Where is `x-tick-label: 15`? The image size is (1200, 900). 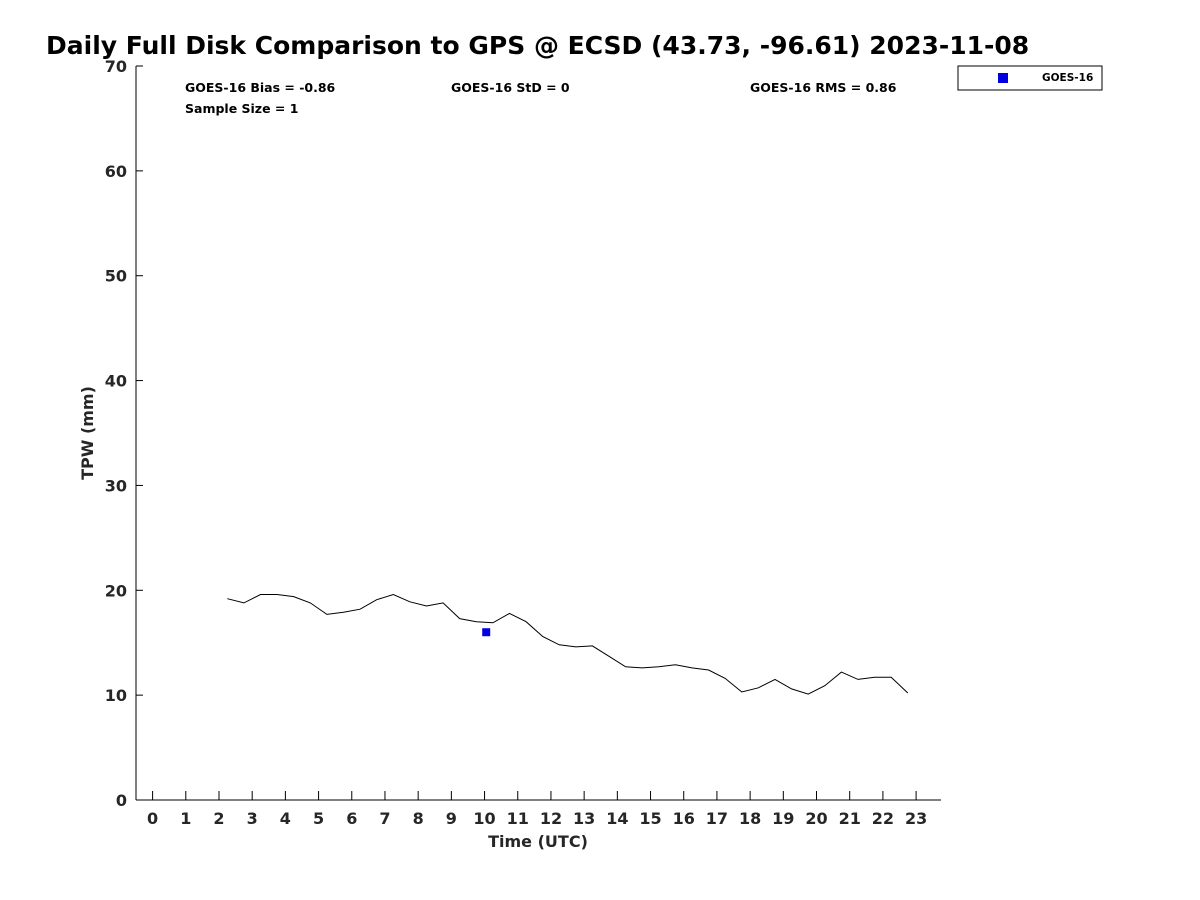 x-tick-label: 15 is located at coordinates (650, 818).